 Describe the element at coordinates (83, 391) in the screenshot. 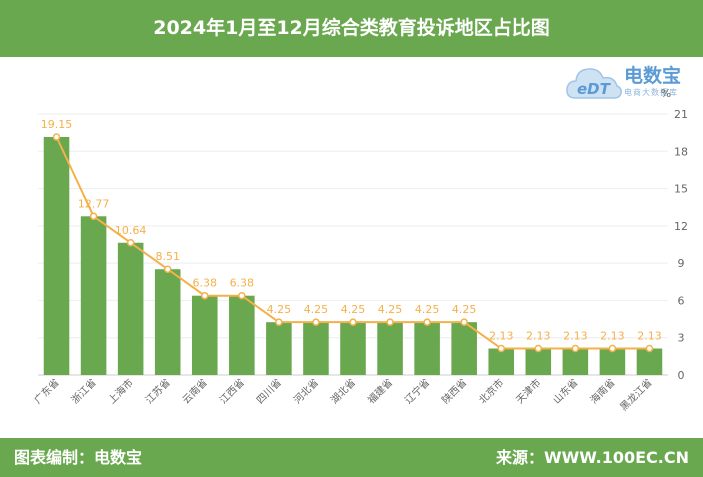

I see `x-tick-label: 浙江省` at that location.